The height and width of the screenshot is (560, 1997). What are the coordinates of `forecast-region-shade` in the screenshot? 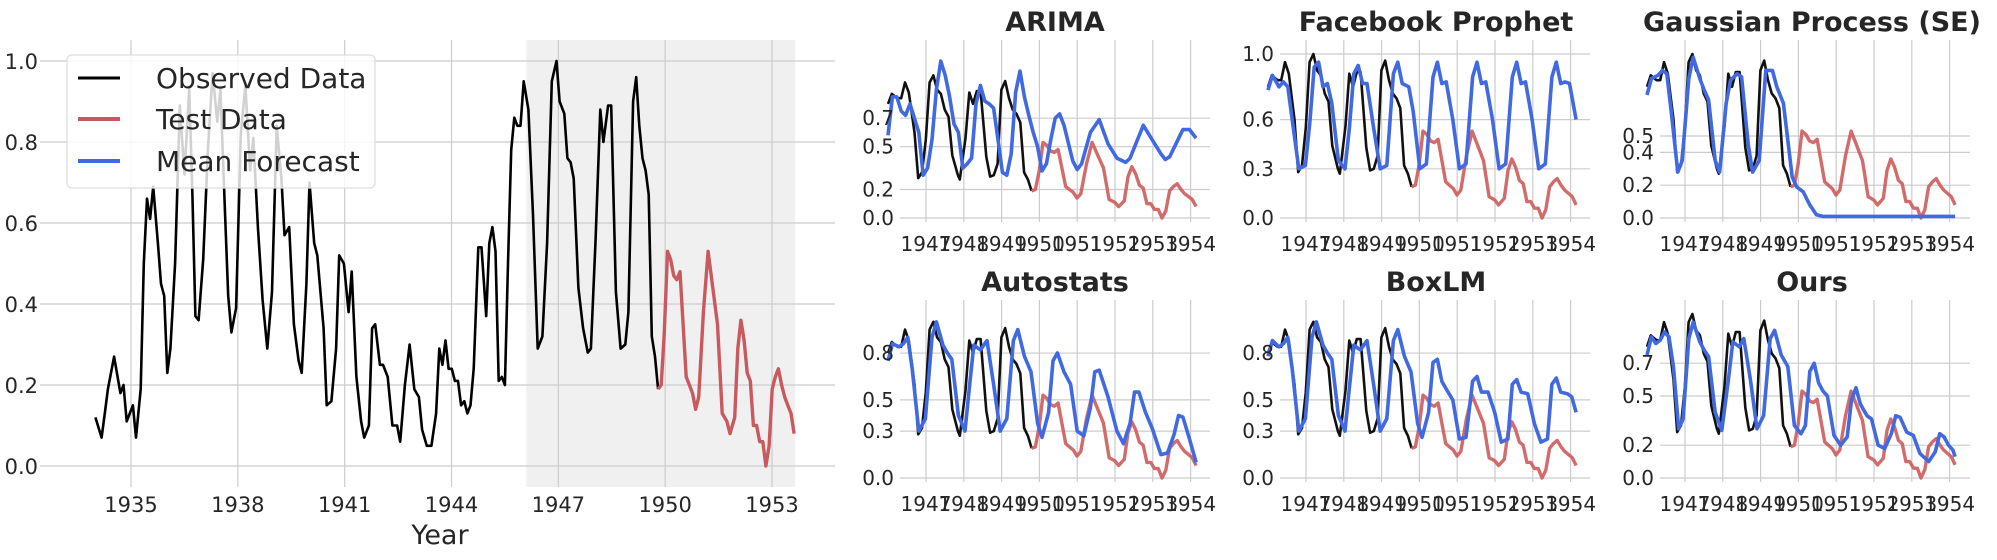 It's located at (661, 263).